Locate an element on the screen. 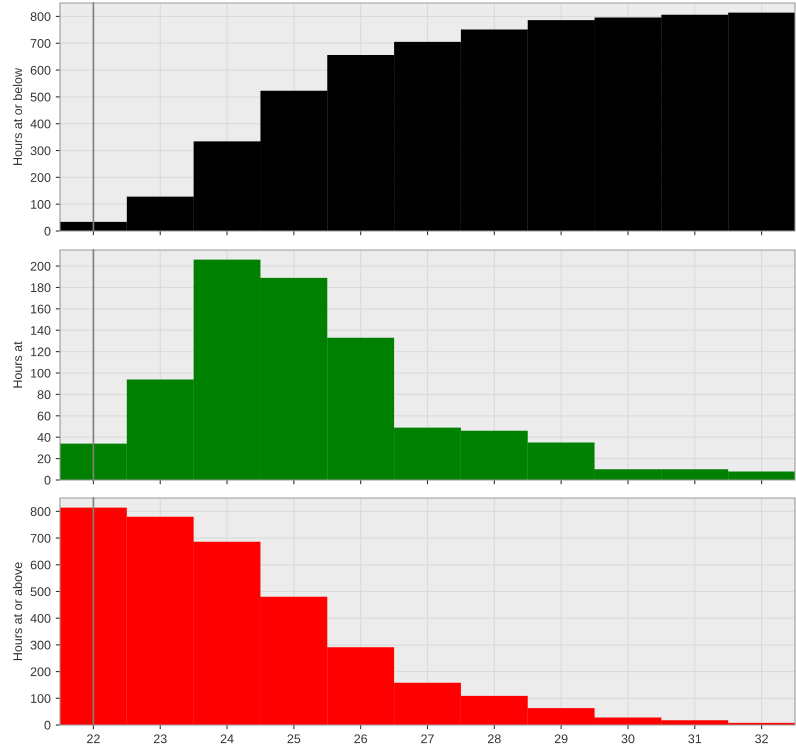 This screenshot has height=755, width=796. x-tick-label: 23 is located at coordinates (160, 739).